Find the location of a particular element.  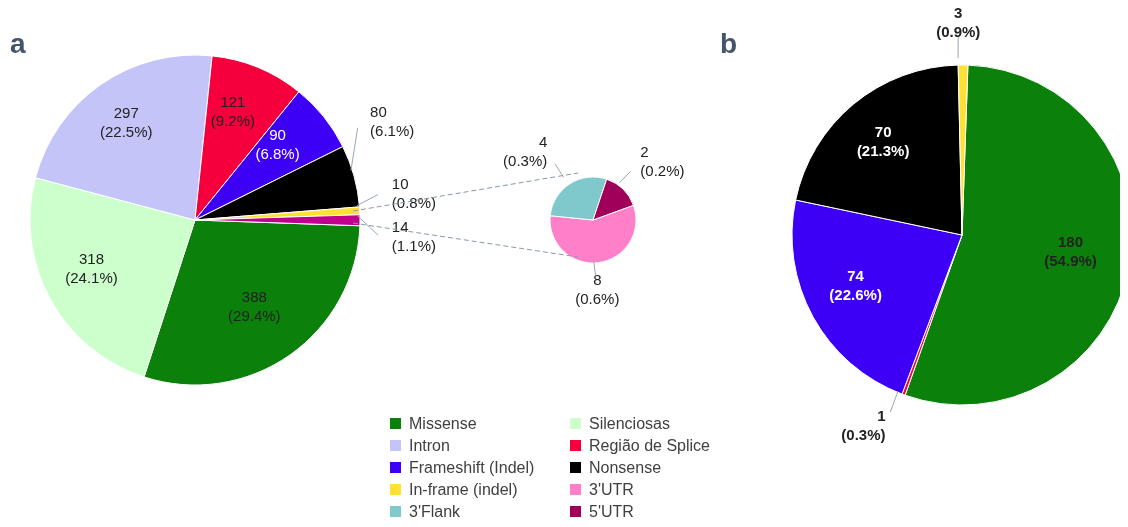

chart-title: a is located at coordinates (18, 44).